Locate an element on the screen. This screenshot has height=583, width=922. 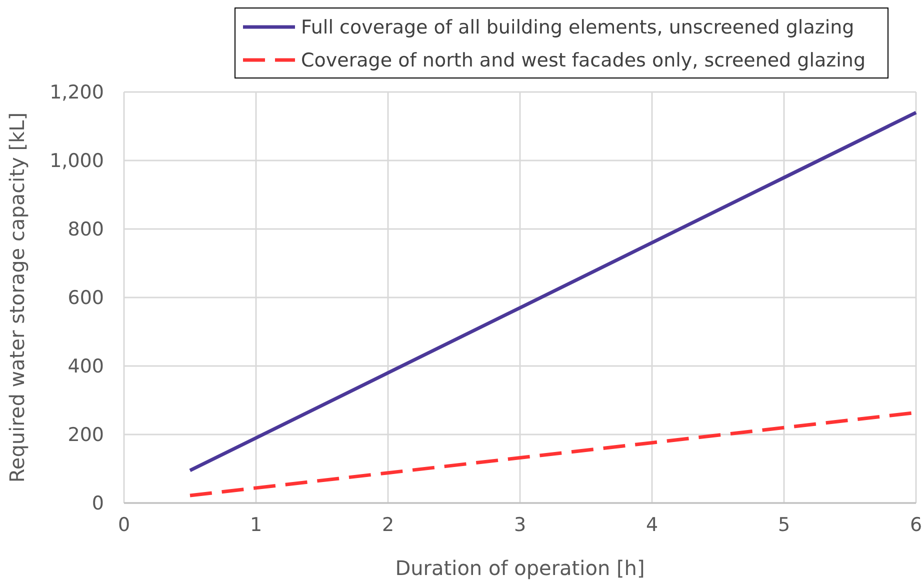
y-axis-title: Required water storage capacity [kL] is located at coordinates (17, 297).